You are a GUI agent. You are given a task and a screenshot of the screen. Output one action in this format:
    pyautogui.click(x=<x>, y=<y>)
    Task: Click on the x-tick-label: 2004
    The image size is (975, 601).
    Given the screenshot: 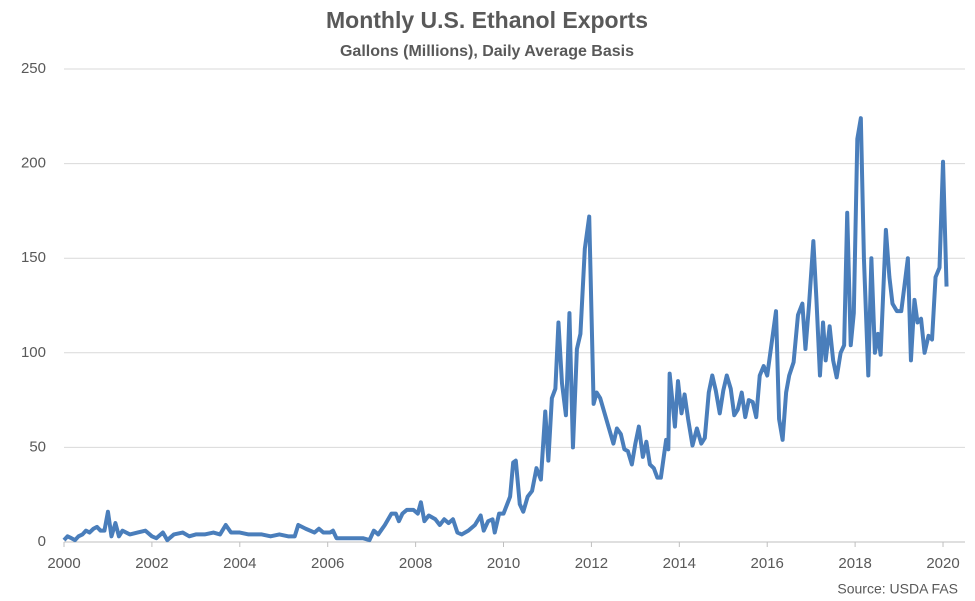 What is the action you would take?
    pyautogui.click(x=239, y=563)
    